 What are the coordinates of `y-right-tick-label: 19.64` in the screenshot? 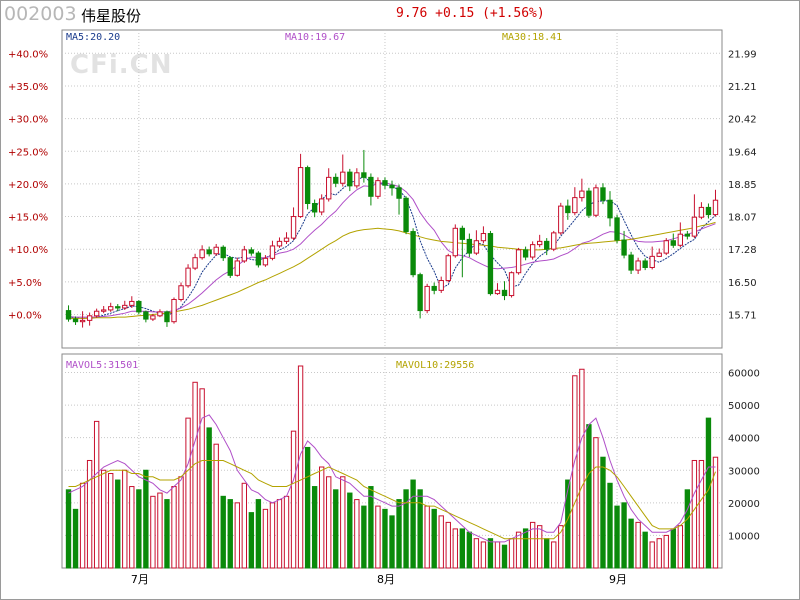 It's located at (742, 152).